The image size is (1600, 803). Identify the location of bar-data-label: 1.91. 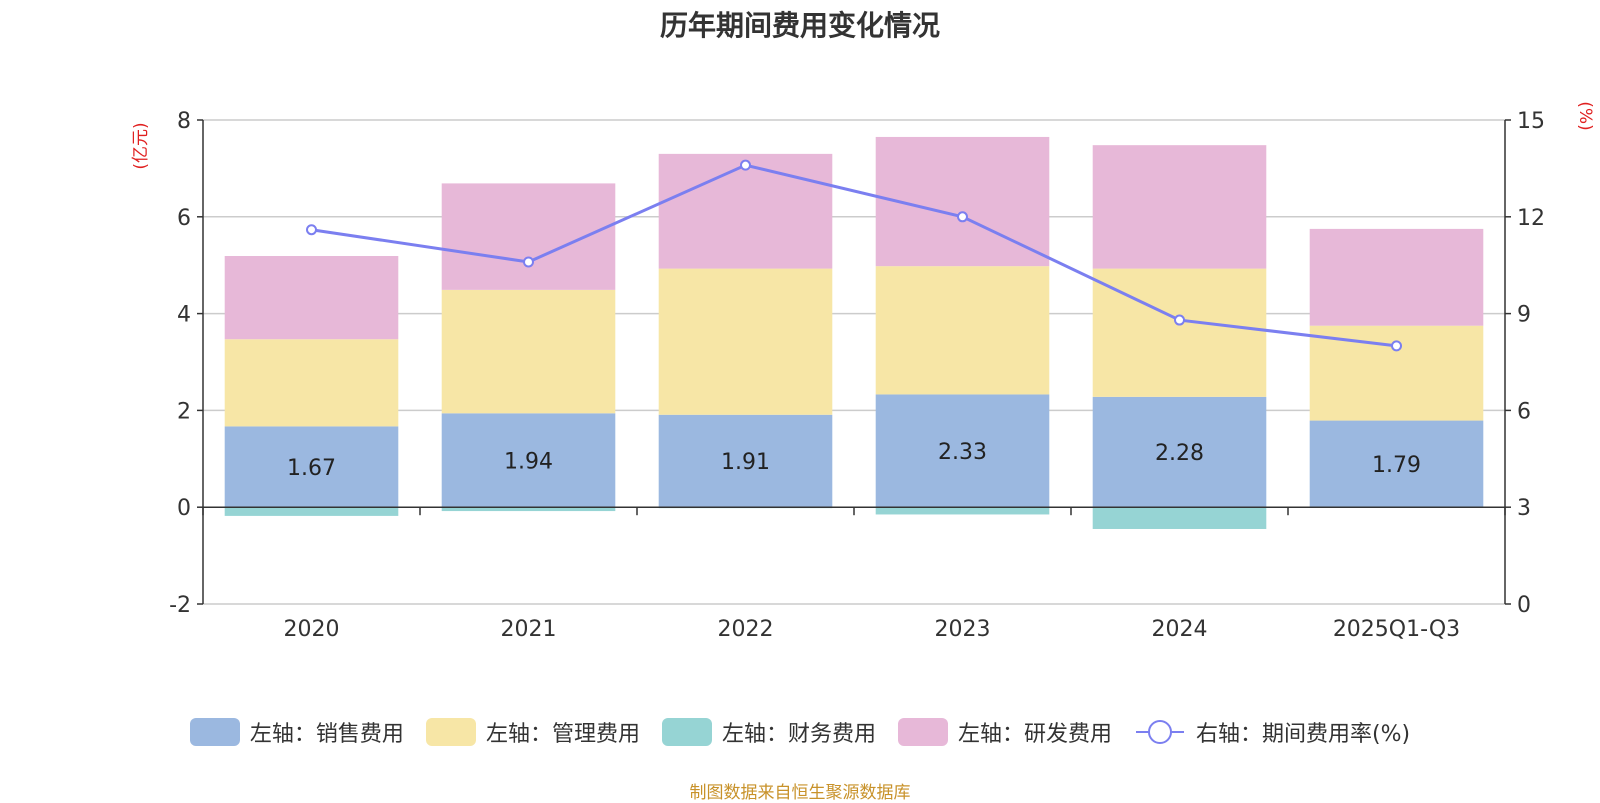
(745, 462).